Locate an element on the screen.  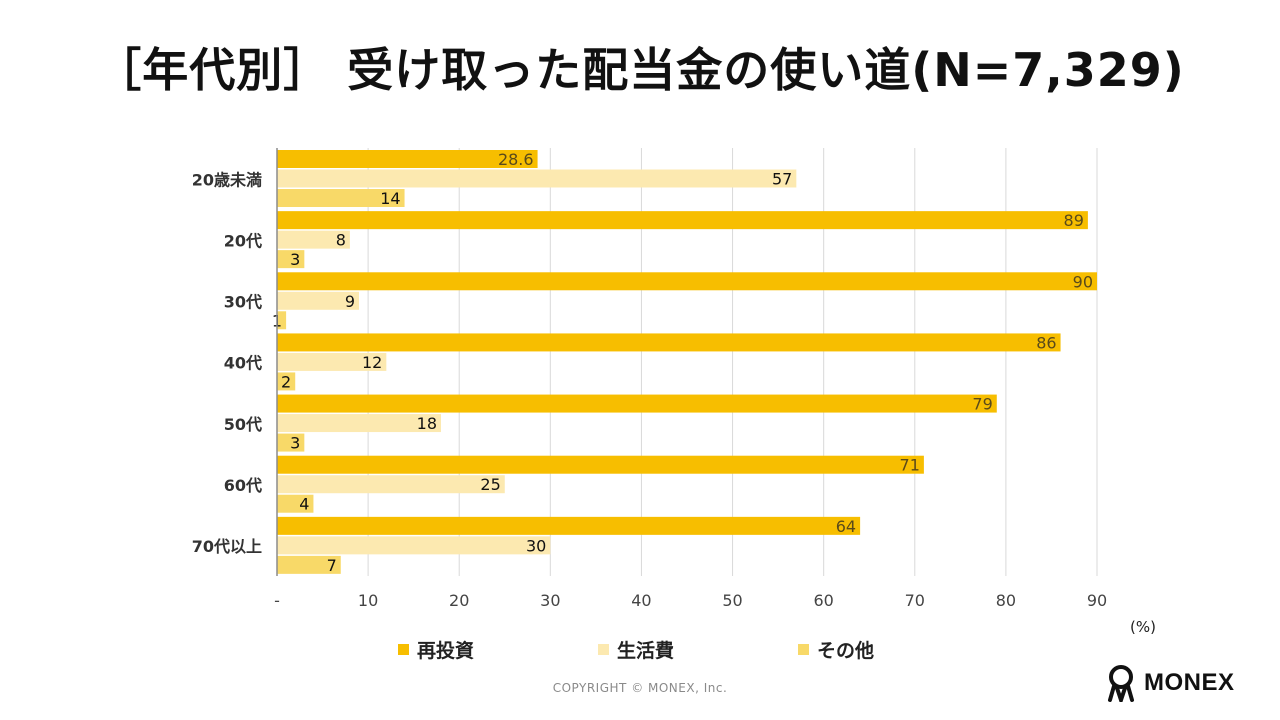
data-label-reinvest: 28.6 is located at coordinates (516, 159).